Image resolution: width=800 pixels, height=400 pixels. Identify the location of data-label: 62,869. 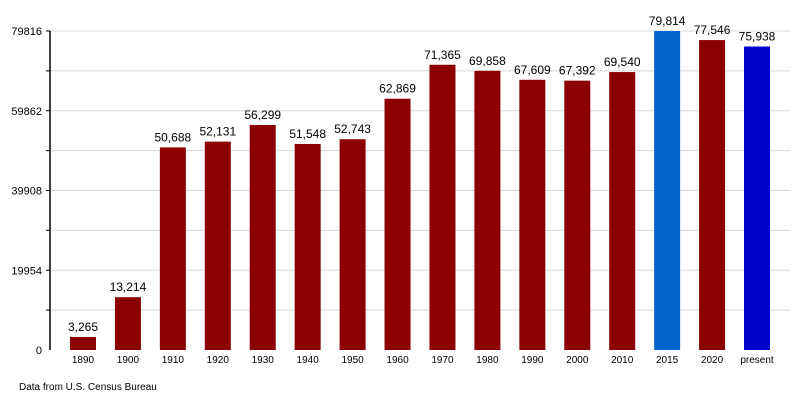
(397, 89).